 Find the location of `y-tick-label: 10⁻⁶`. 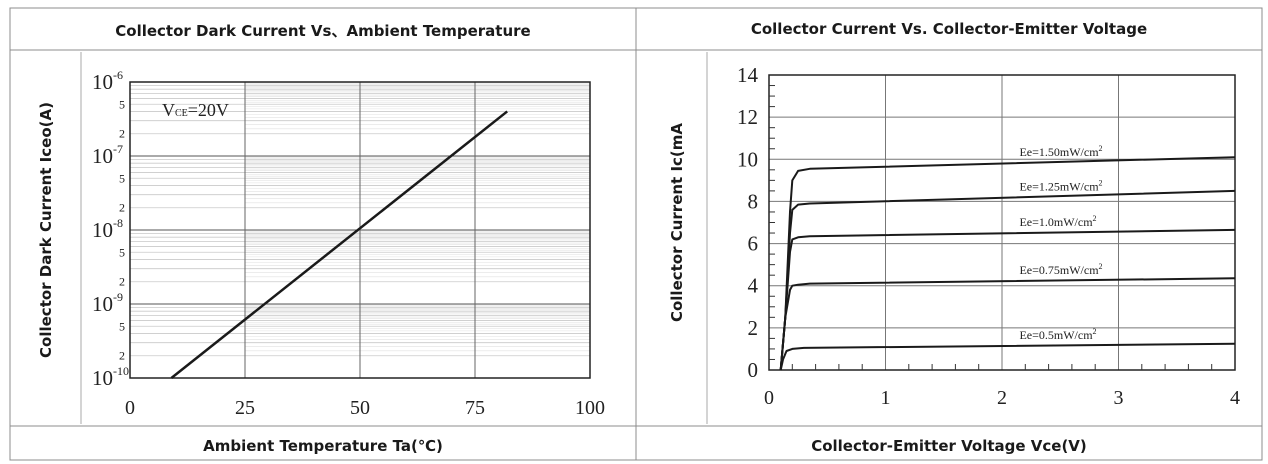

y-tick-label: 10⁻⁶ is located at coordinates (107, 81).